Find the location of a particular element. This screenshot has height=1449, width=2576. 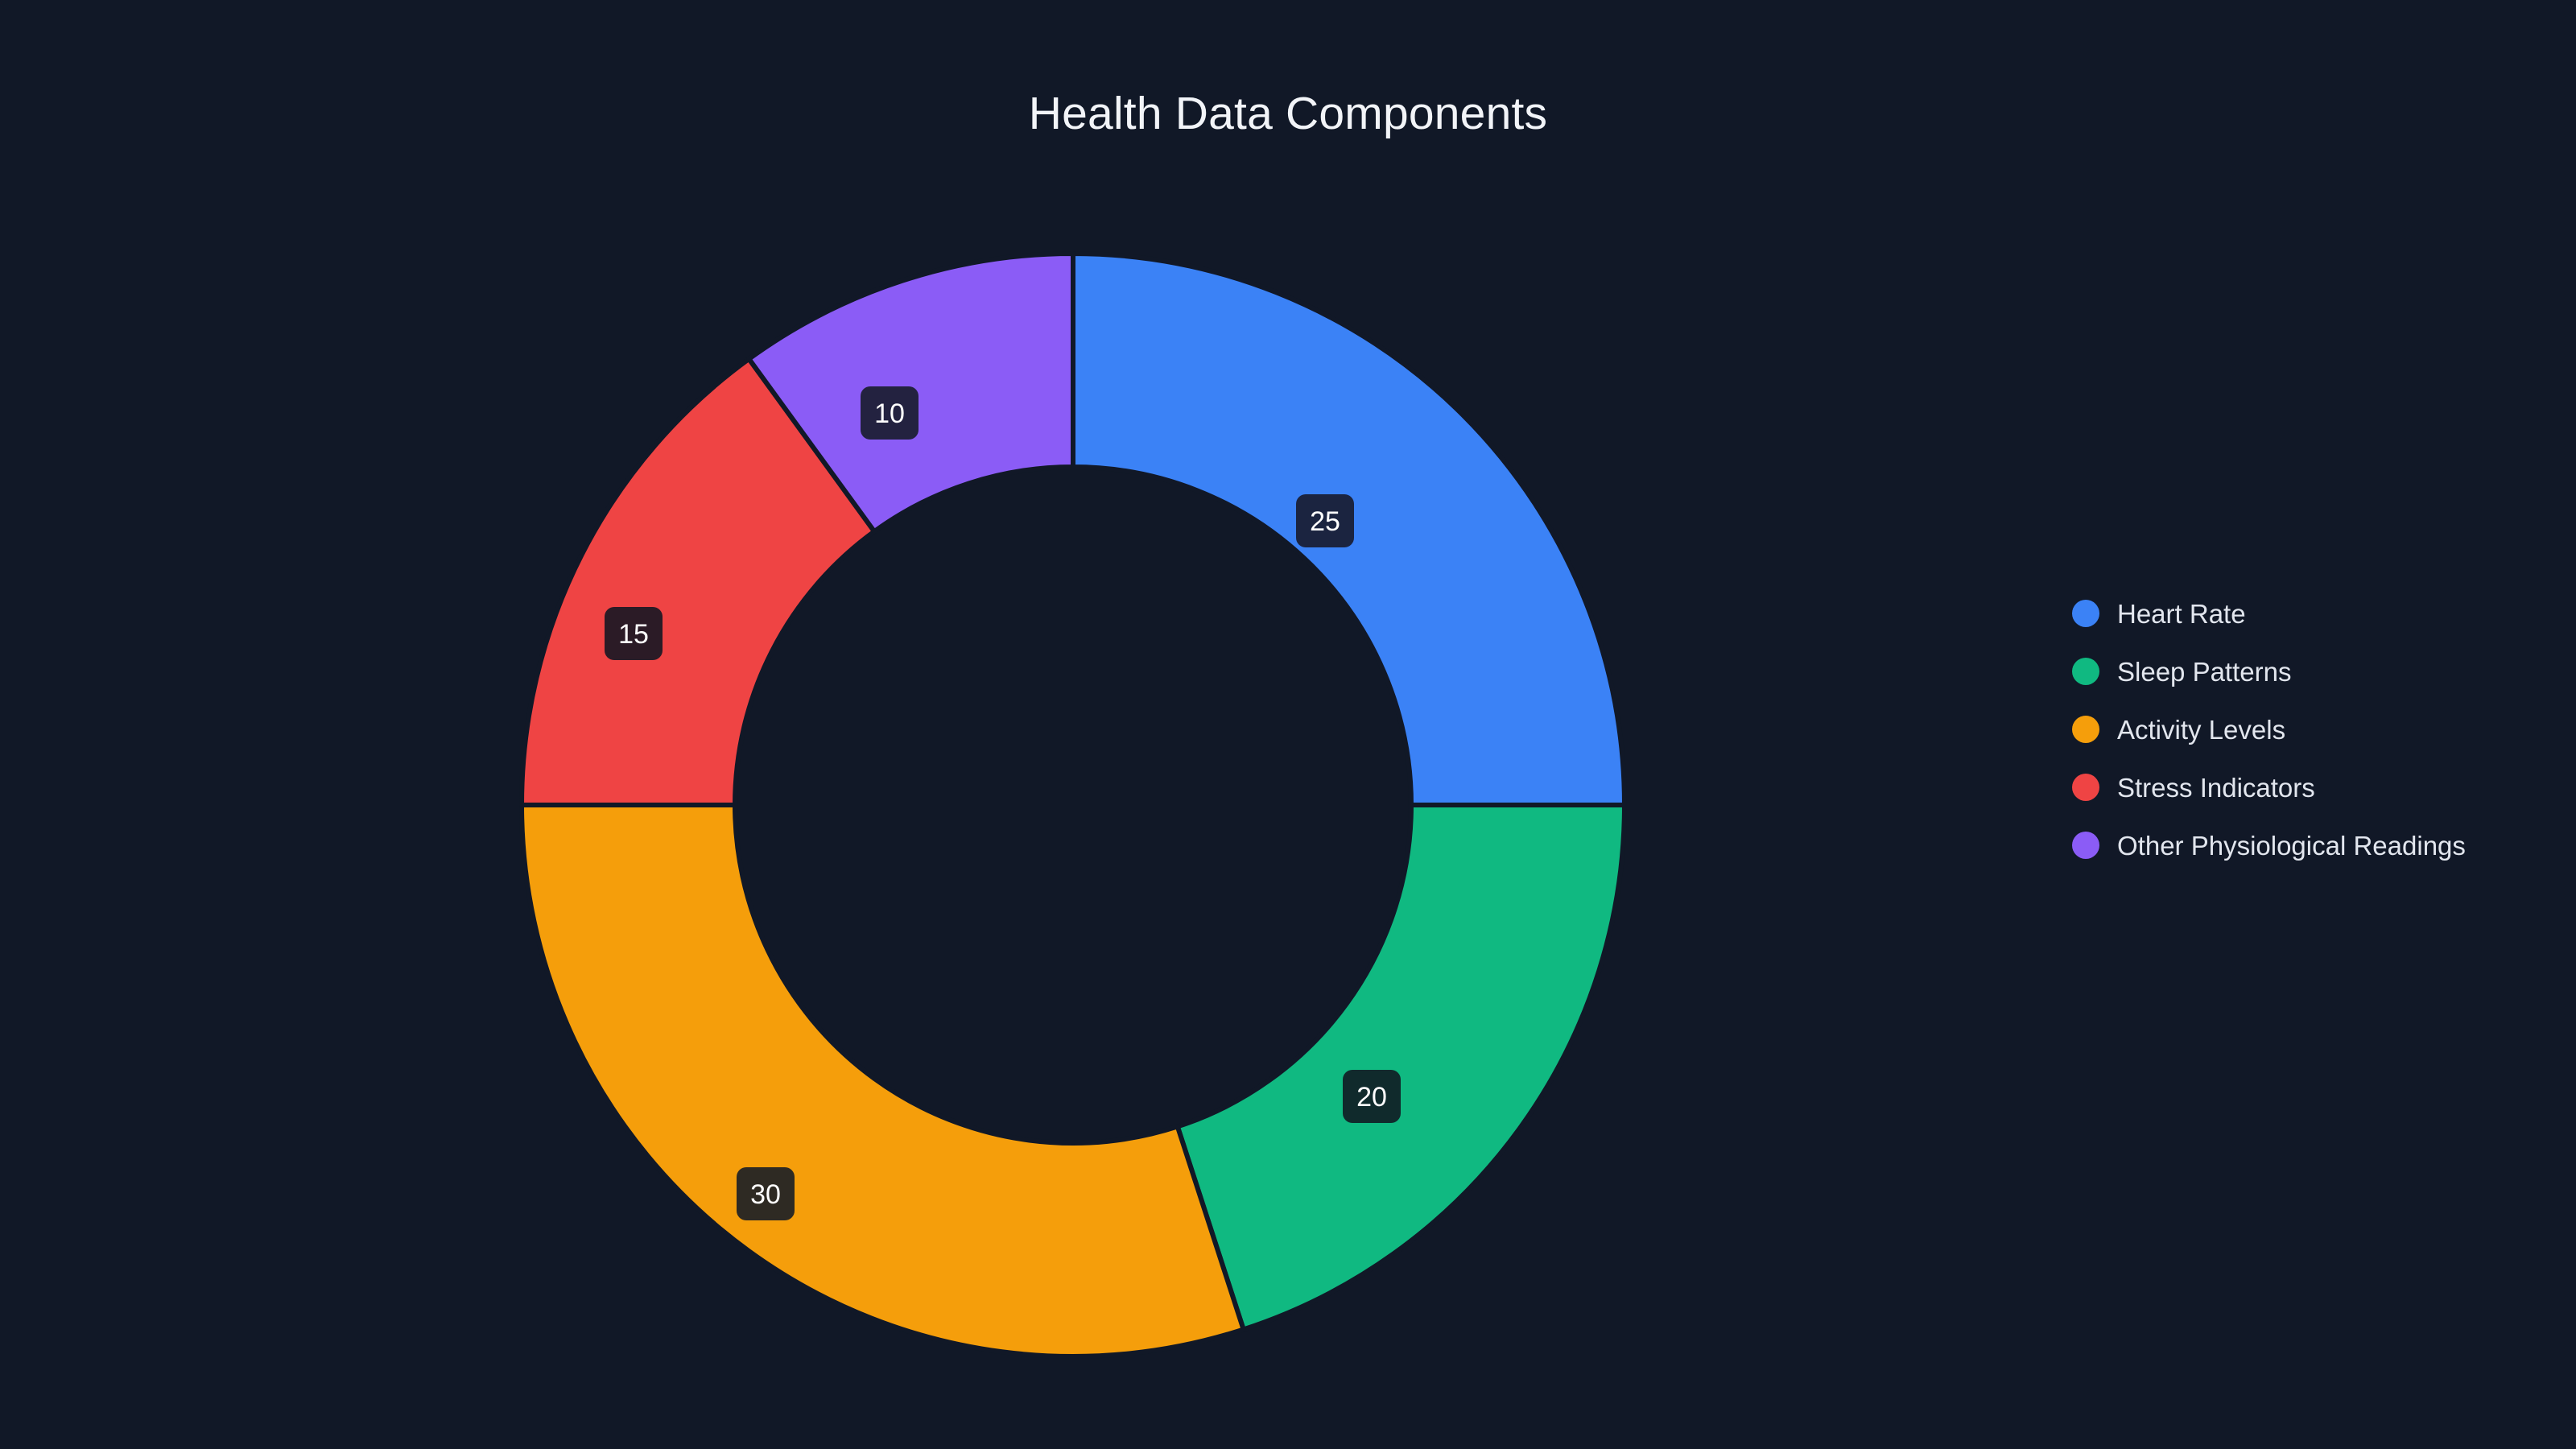

legend-item: Heart Rate is located at coordinates (2297, 613).